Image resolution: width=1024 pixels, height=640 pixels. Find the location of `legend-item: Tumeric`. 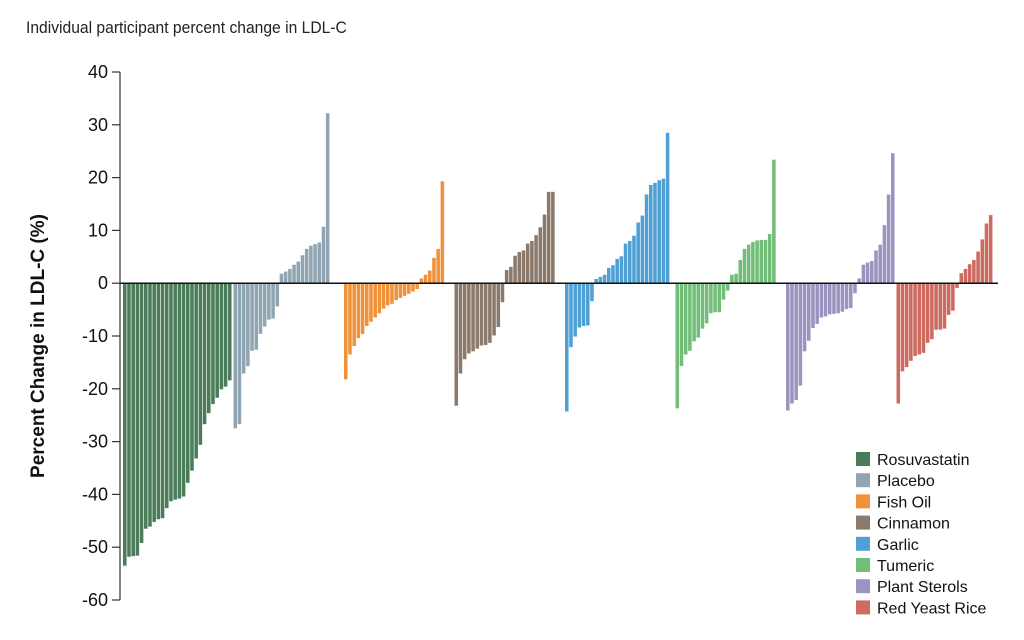

legend-item: Tumeric is located at coordinates (895, 566).